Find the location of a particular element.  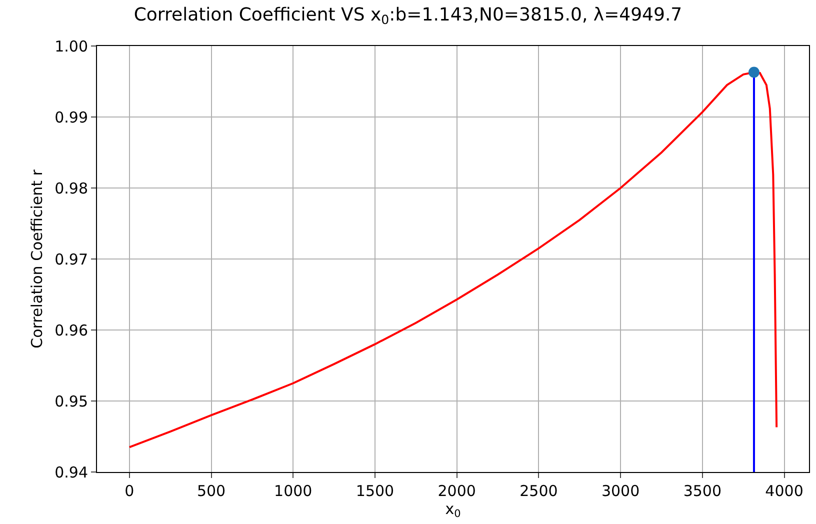

y-tick-label: 0.99 is located at coordinates (71, 117).